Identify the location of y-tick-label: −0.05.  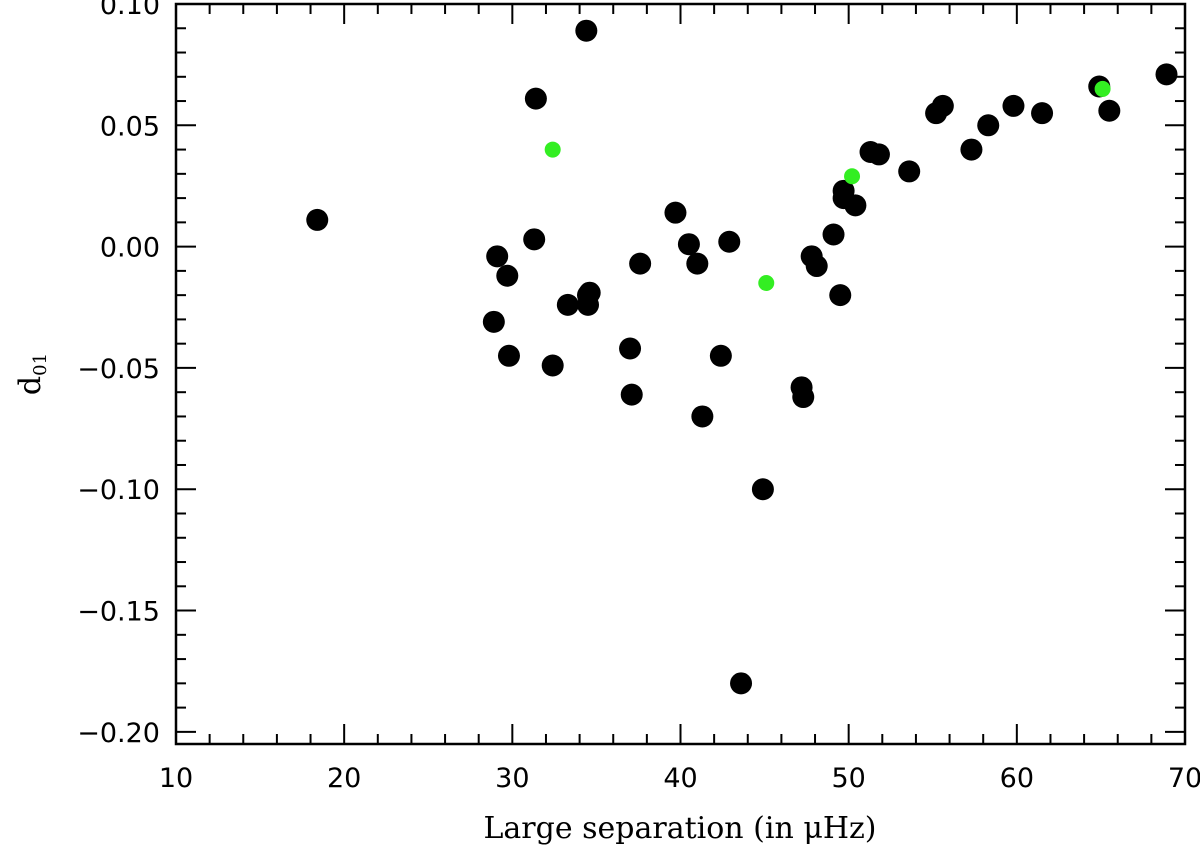
(118, 369).